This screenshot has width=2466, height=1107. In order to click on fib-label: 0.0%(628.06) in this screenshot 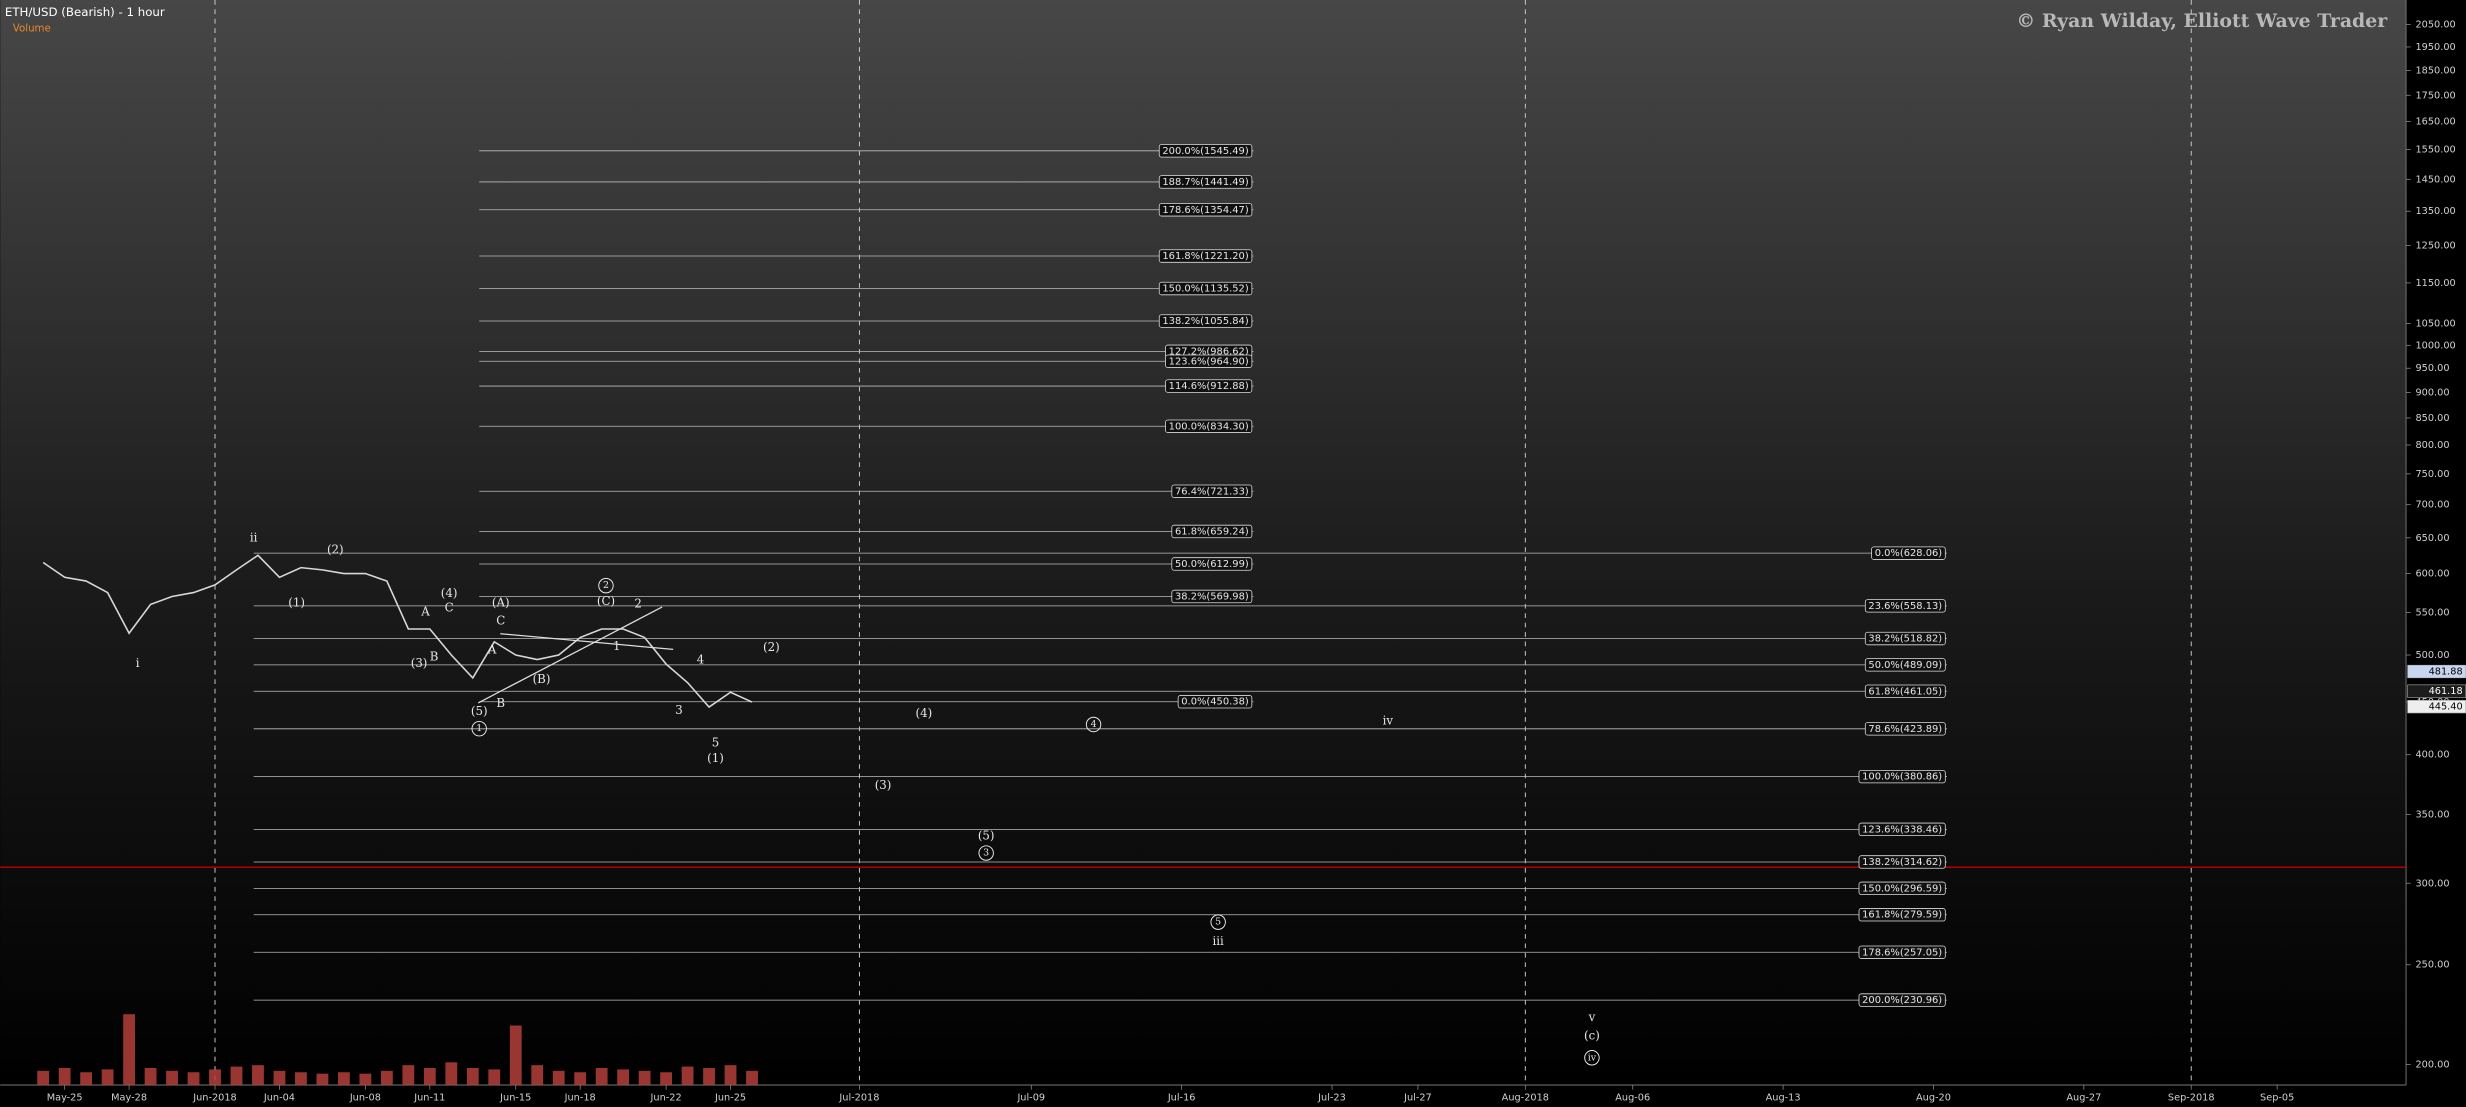, I will do `click(1909, 553)`.